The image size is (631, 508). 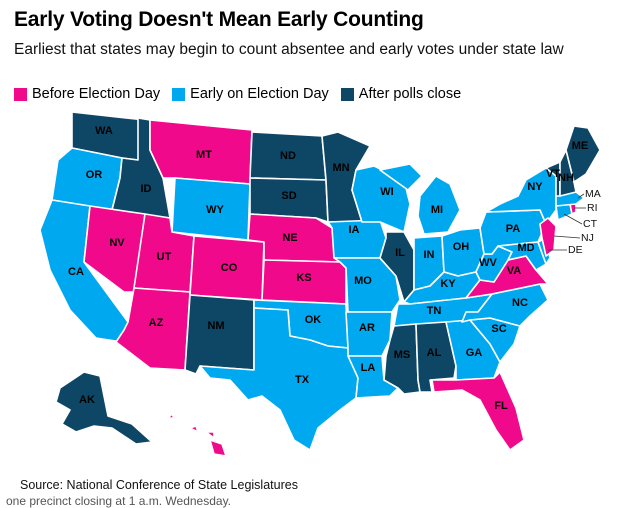 I want to click on label-mt: MT, so click(x=204, y=155).